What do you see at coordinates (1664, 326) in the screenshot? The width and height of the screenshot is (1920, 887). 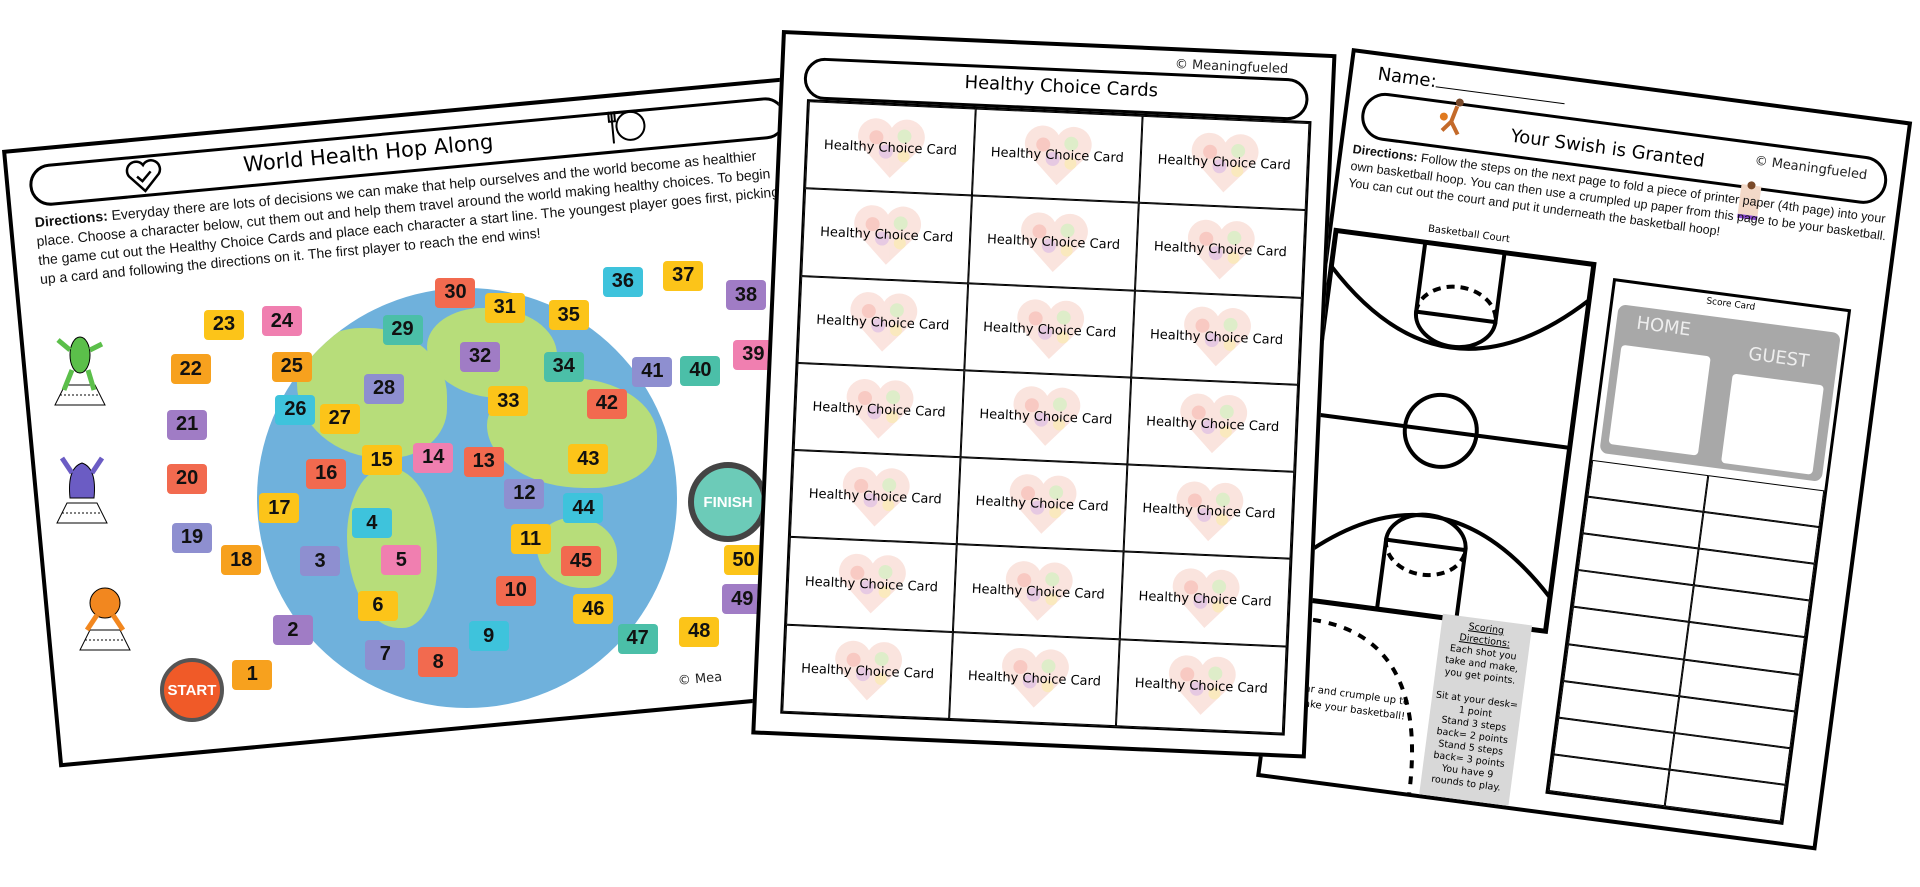 I see `home-label: HOME` at bounding box center [1664, 326].